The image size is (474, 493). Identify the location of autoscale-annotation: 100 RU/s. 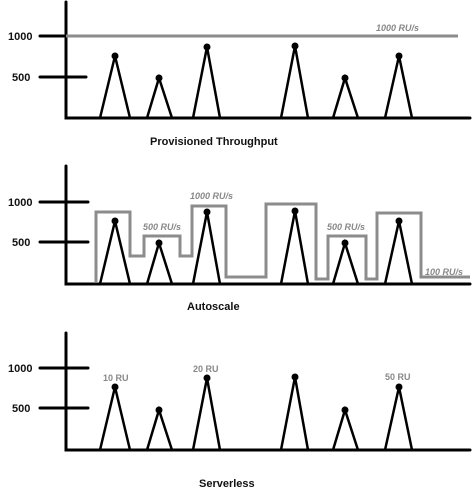
(444, 272).